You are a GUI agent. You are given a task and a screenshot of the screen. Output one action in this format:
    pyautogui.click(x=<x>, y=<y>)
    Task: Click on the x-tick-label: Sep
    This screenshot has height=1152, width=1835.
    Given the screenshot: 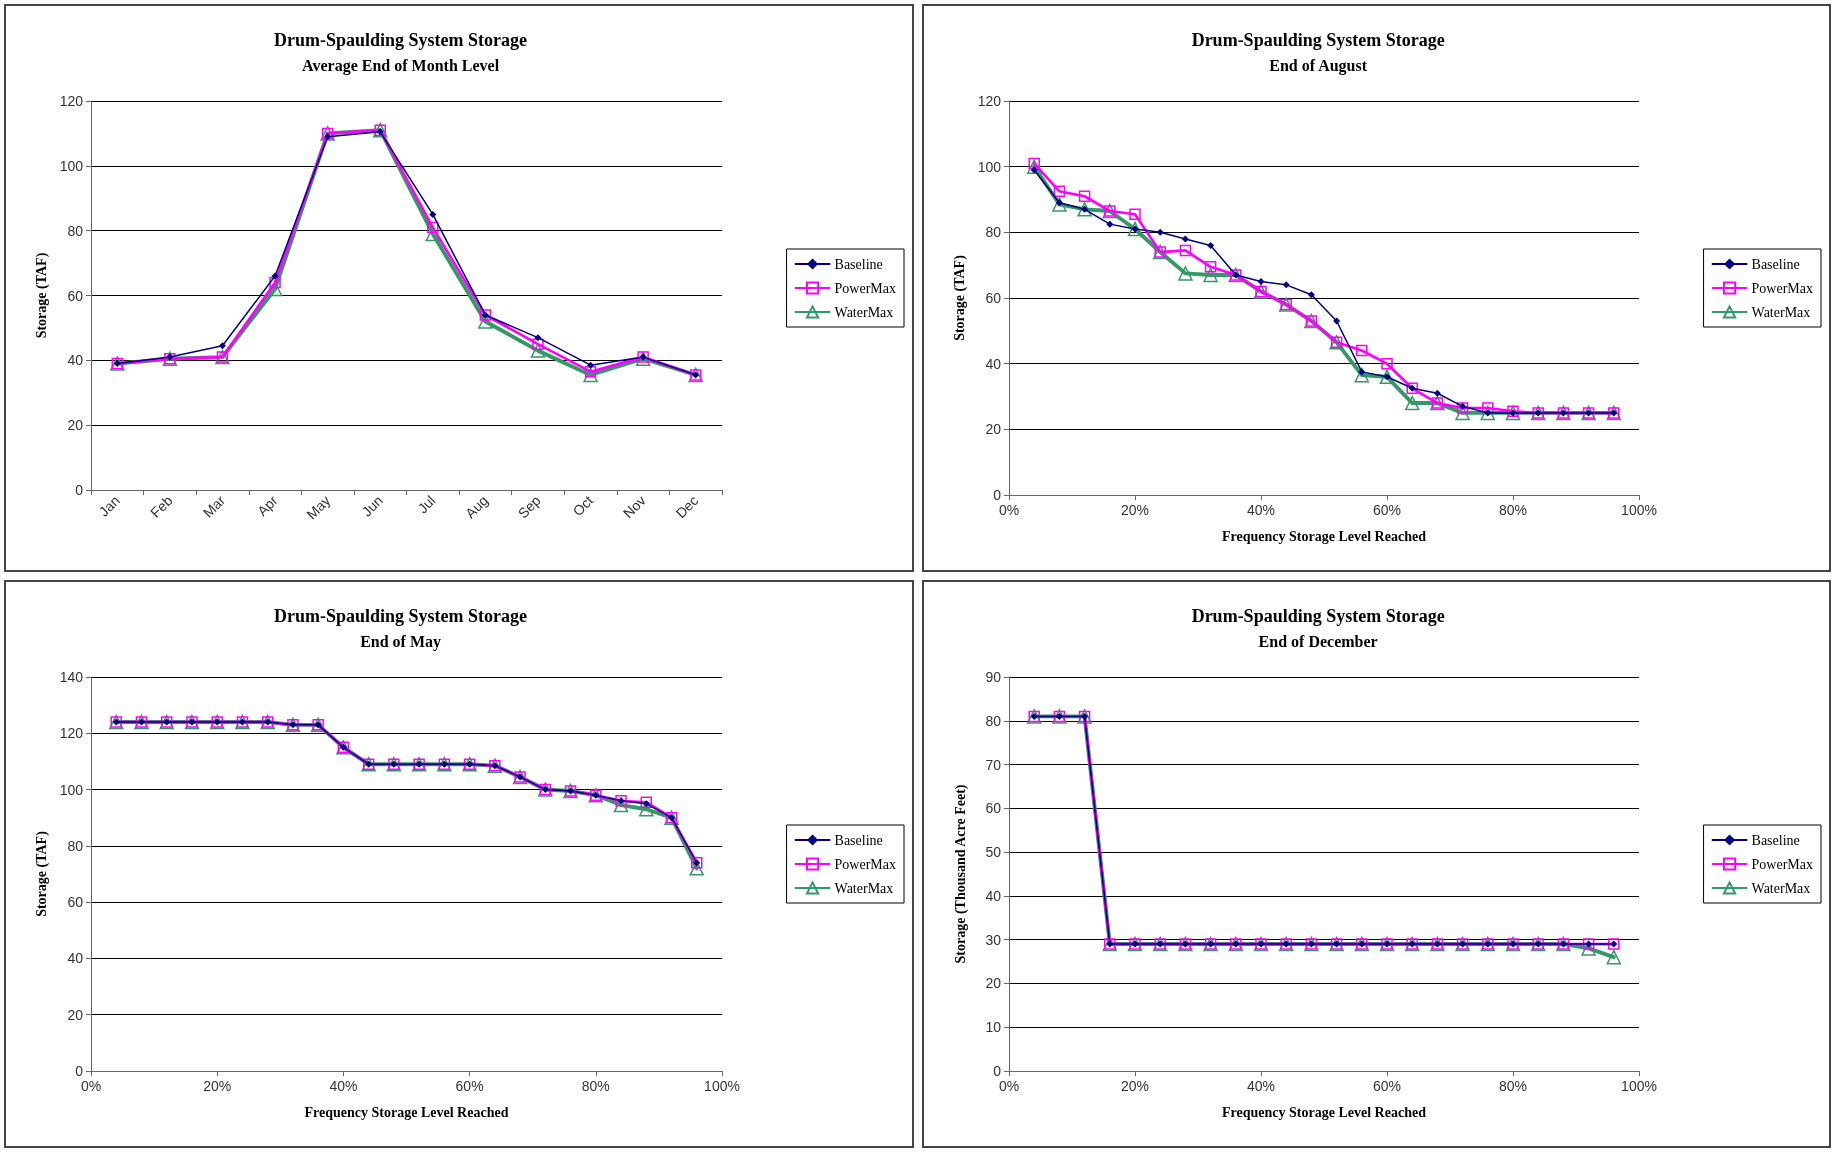 What is the action you would take?
    pyautogui.click(x=529, y=507)
    